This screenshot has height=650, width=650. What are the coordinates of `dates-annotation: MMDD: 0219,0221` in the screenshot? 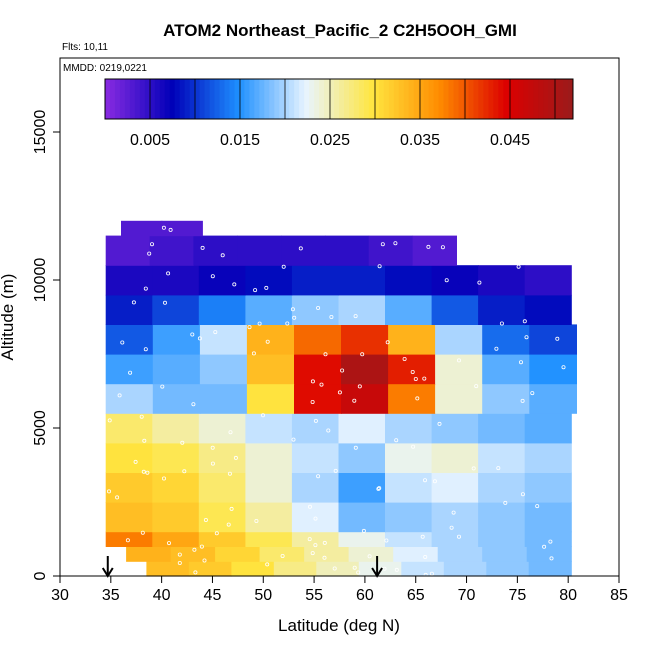 It's located at (105, 68).